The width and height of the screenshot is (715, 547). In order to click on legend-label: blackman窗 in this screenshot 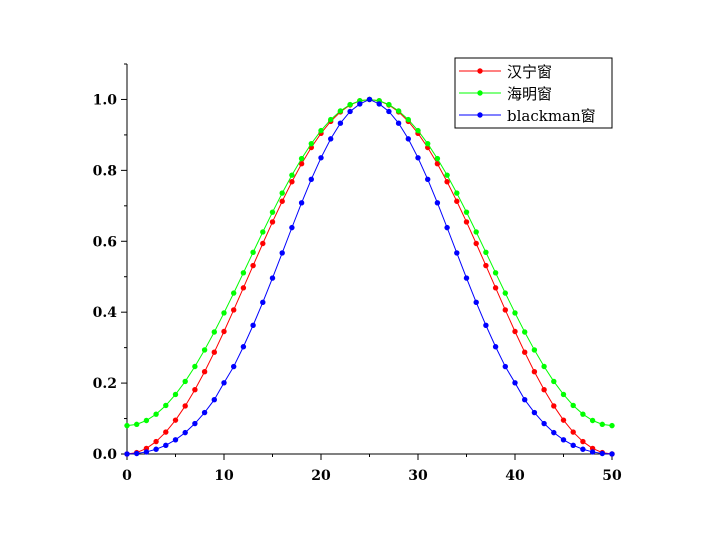, I will do `click(551, 116)`.